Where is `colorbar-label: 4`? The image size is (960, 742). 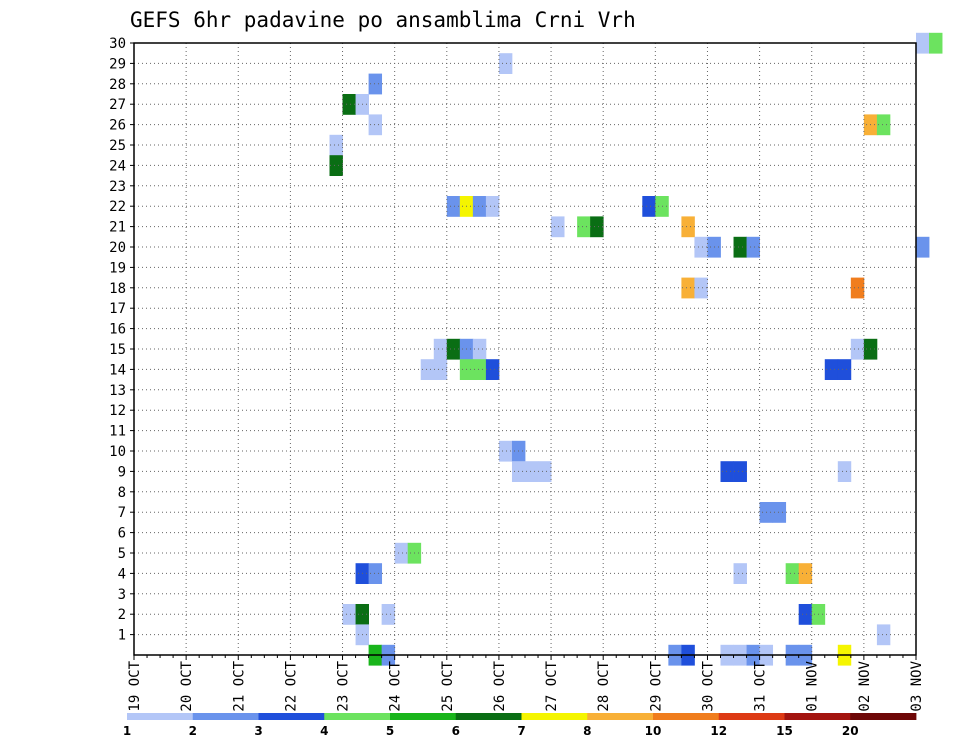 colorbar-label: 4 is located at coordinates (324, 731).